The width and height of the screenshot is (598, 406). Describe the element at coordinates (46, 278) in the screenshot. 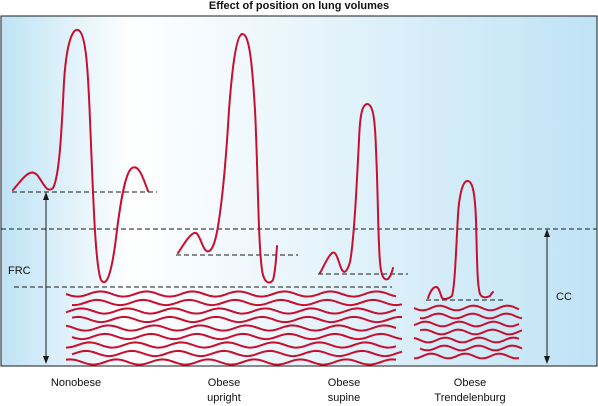

I see `frc-arrow` at that location.